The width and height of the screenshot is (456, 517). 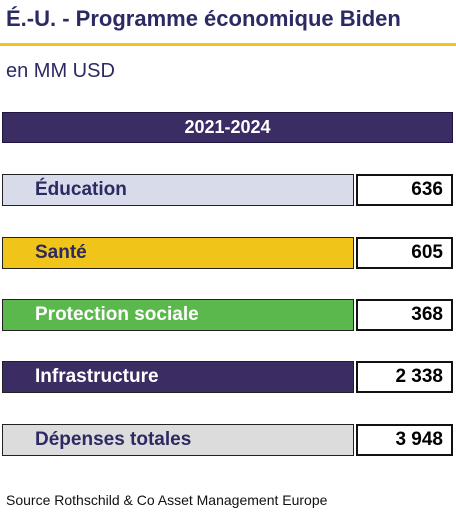 I want to click on row-label-cell: Infrastructure, so click(x=178, y=377).